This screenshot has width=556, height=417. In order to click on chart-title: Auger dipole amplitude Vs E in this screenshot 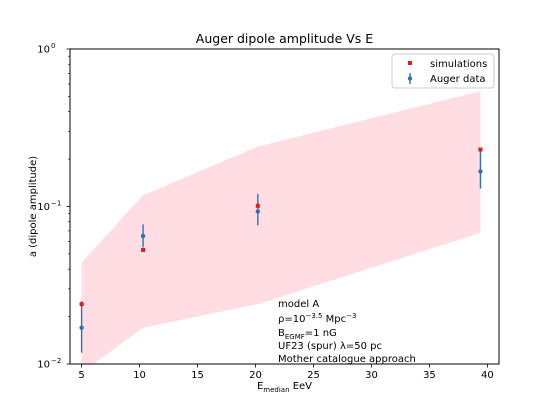, I will do `click(285, 38)`.